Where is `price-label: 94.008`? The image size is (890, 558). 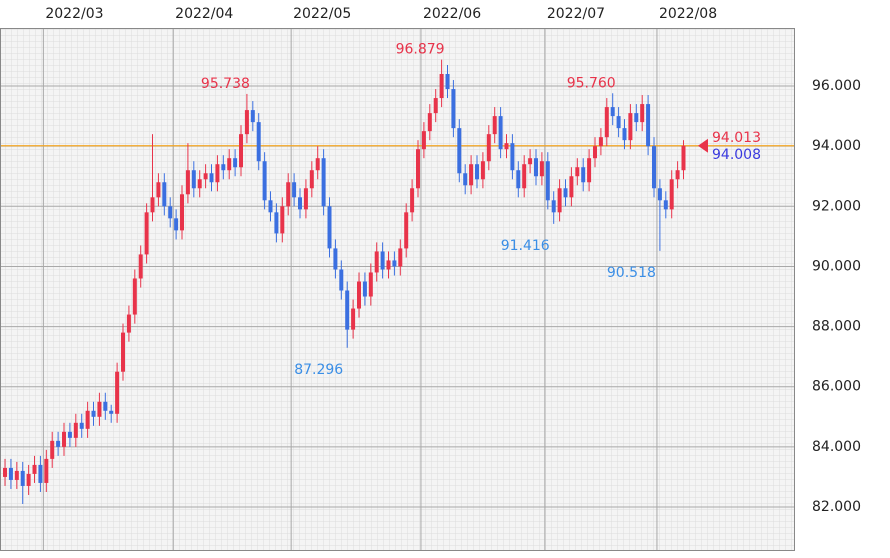 price-label: 94.008 is located at coordinates (736, 155).